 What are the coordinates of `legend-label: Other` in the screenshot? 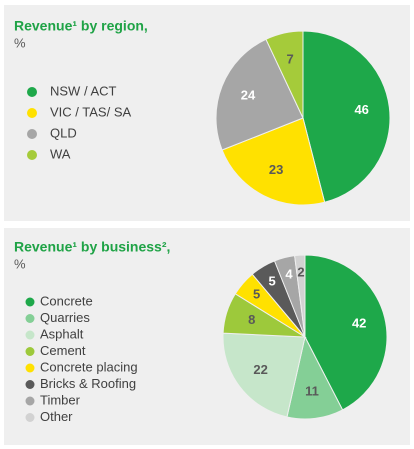 It's located at (56, 416).